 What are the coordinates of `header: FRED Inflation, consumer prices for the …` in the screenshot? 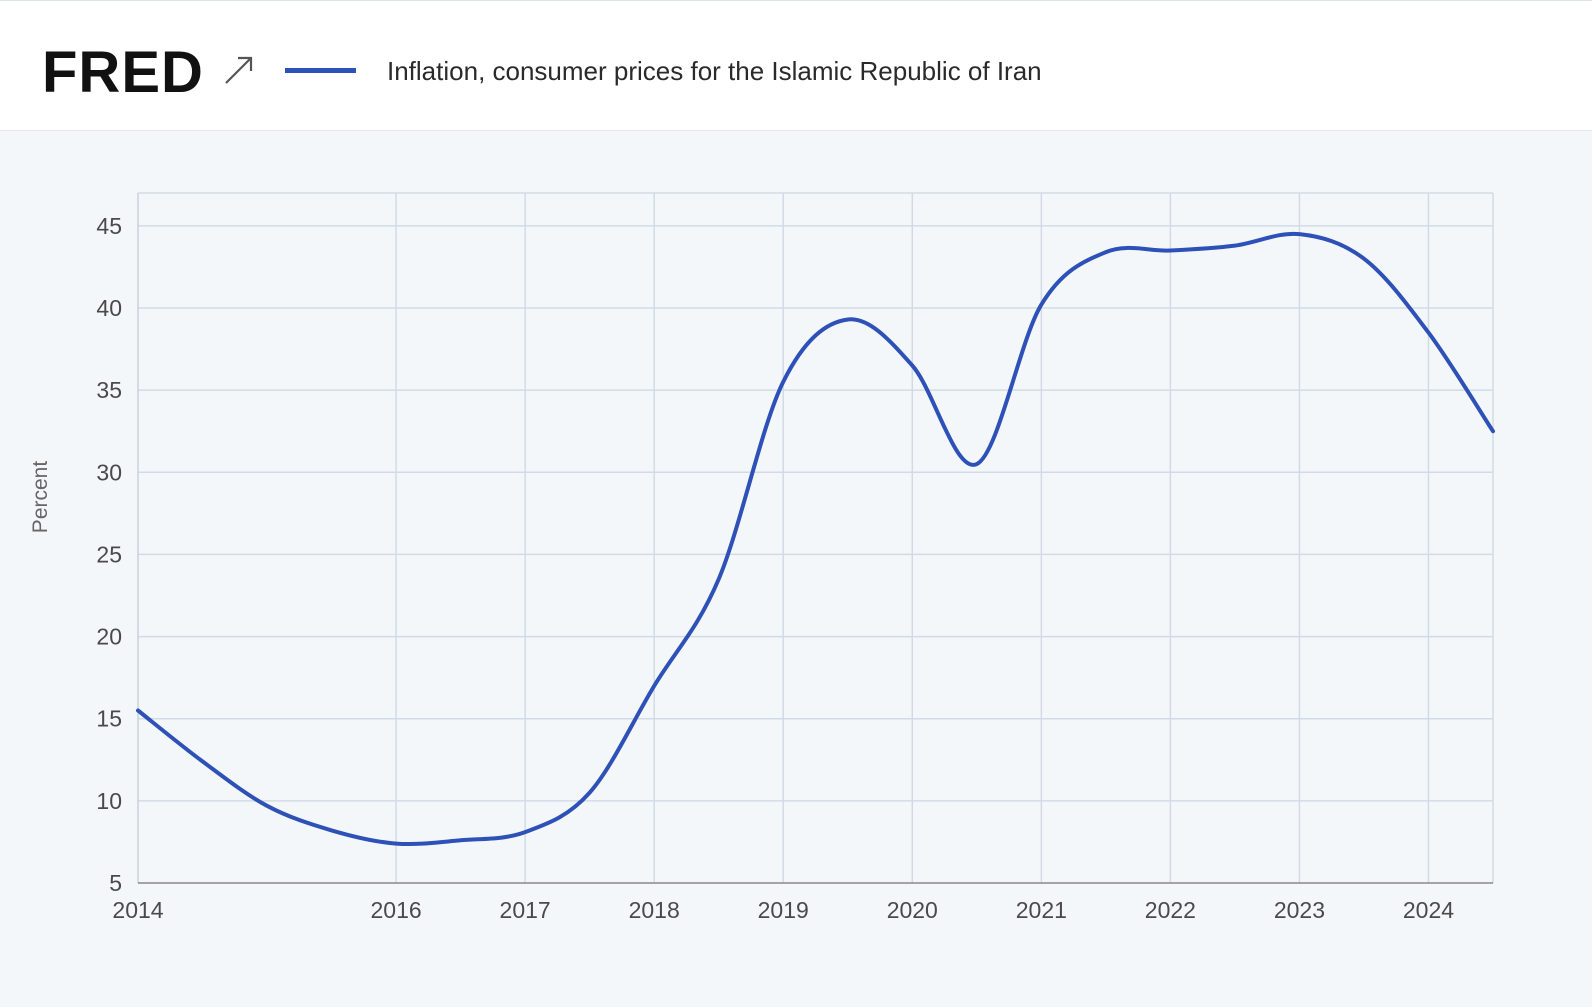 It's located at (796, 65).